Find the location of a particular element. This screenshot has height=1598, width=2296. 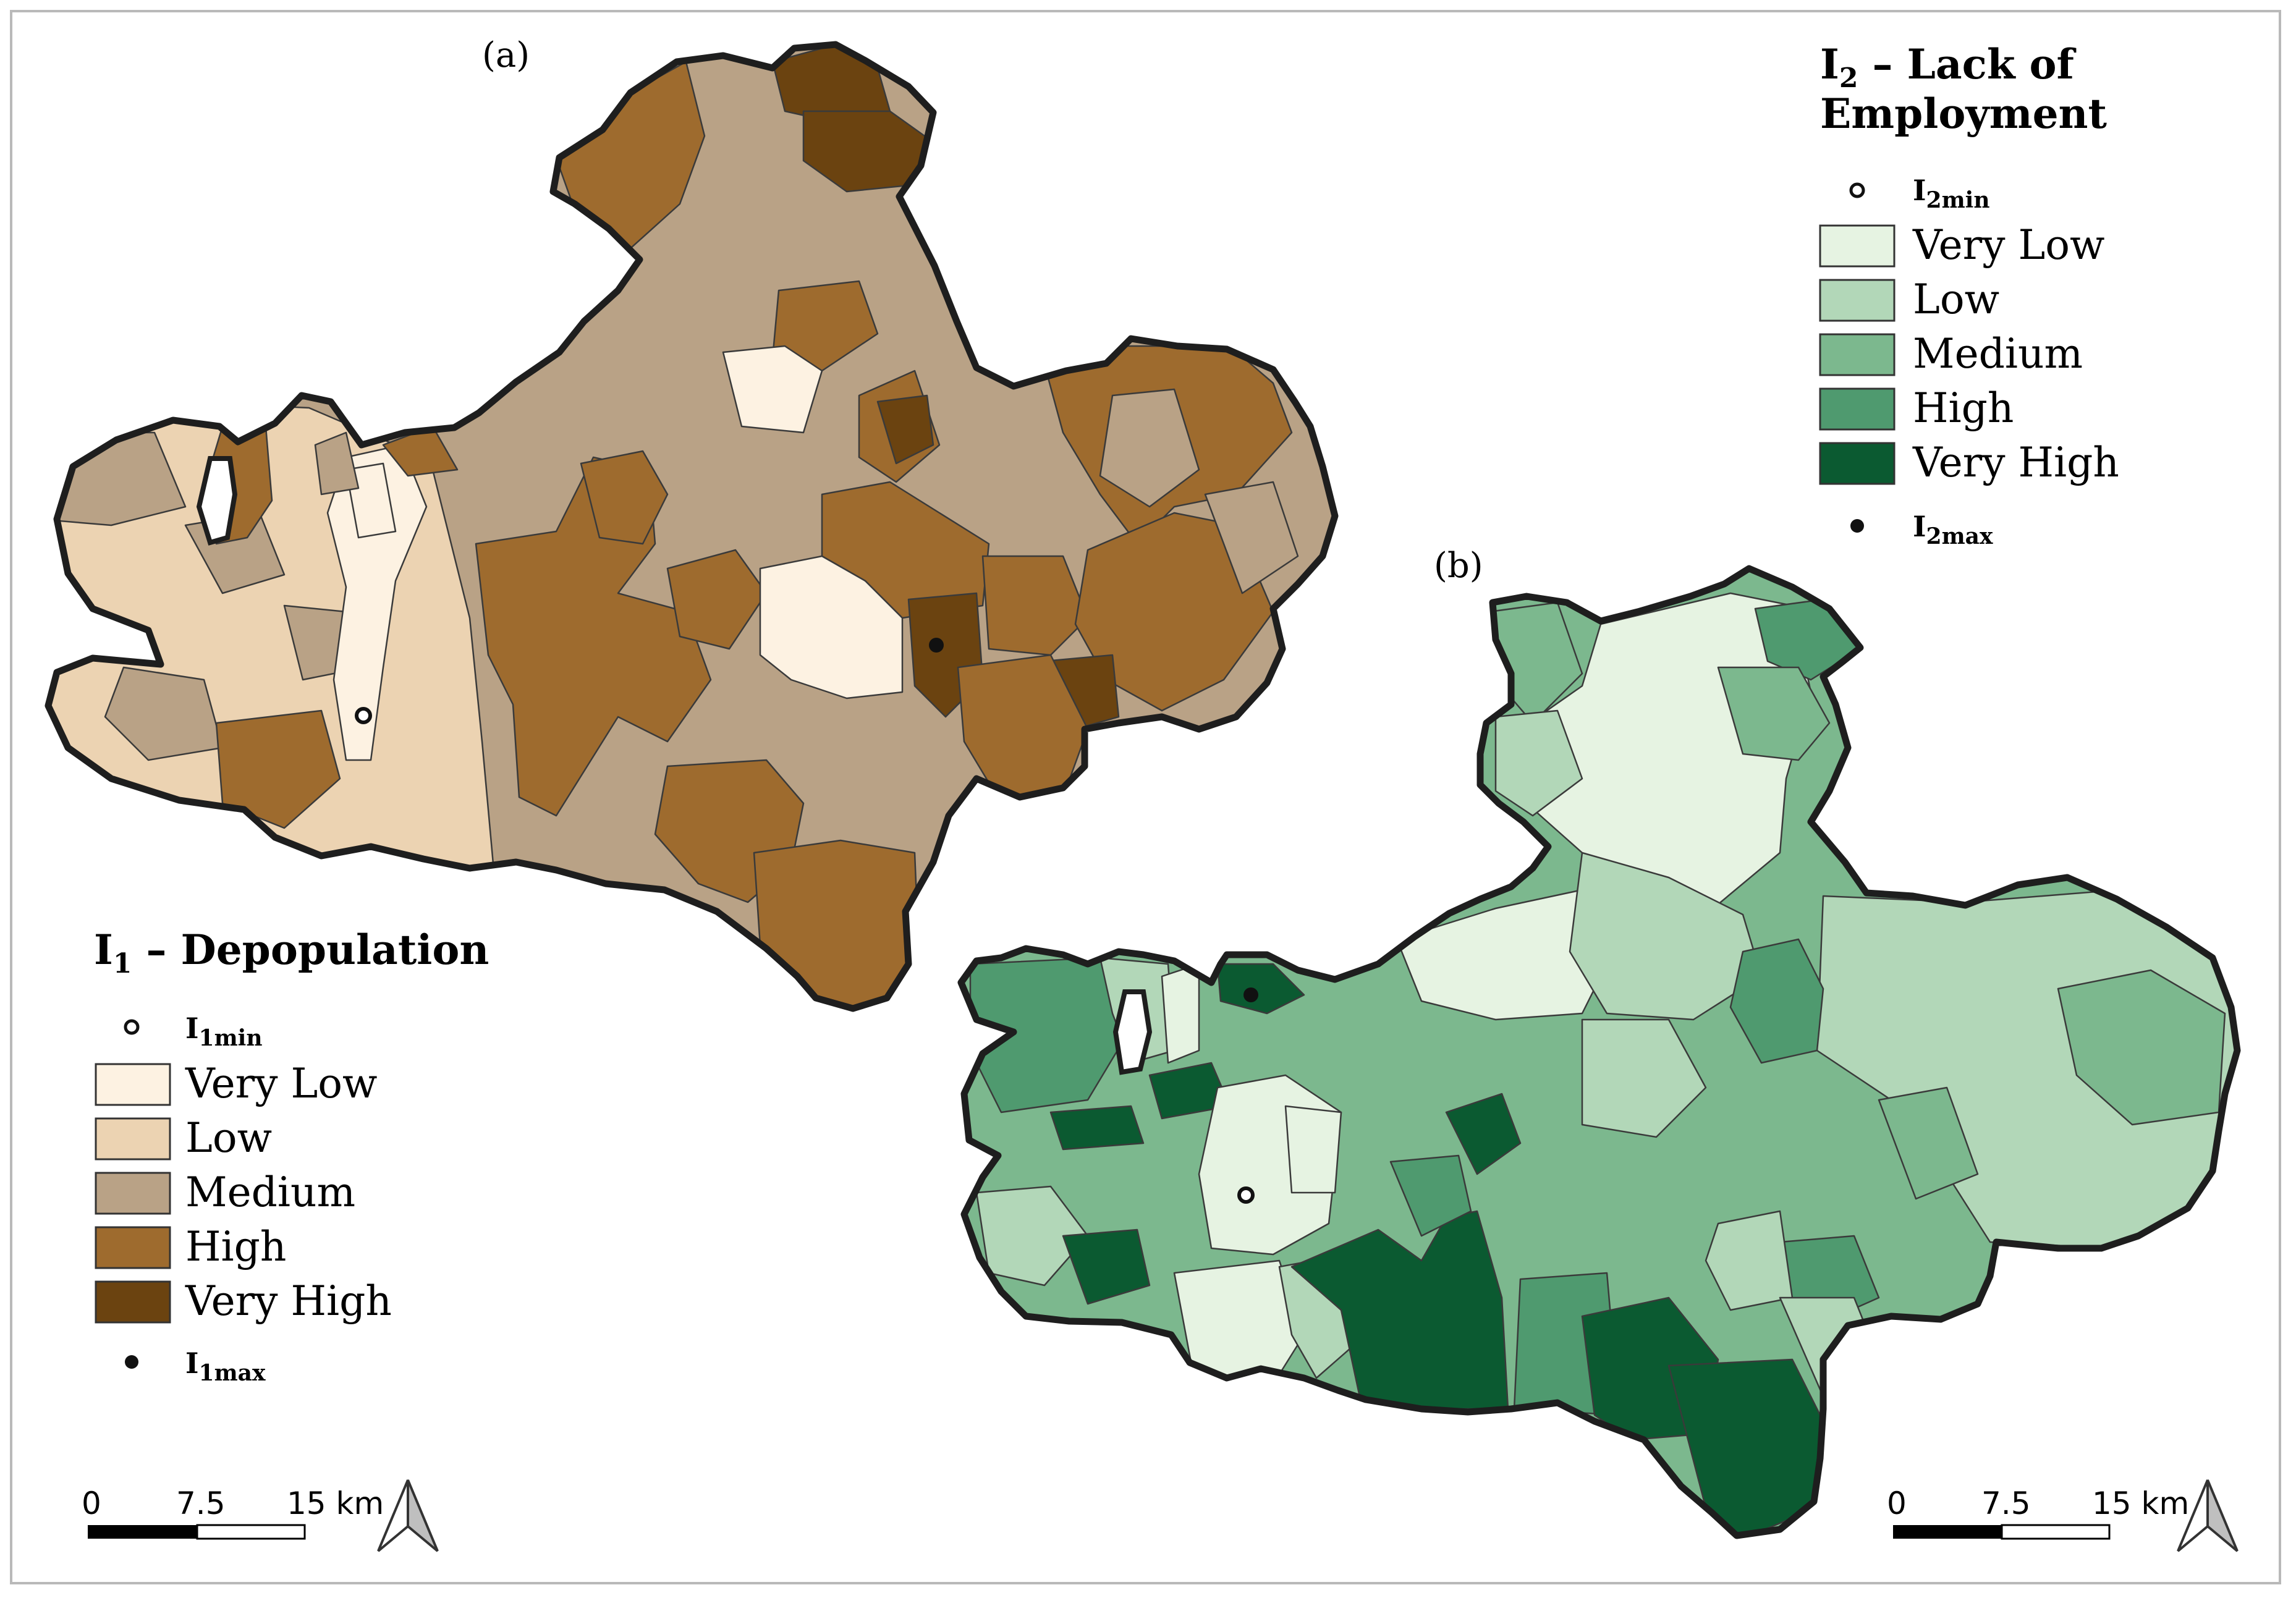

legend-title-line2: Employment is located at coordinates (1964, 114).